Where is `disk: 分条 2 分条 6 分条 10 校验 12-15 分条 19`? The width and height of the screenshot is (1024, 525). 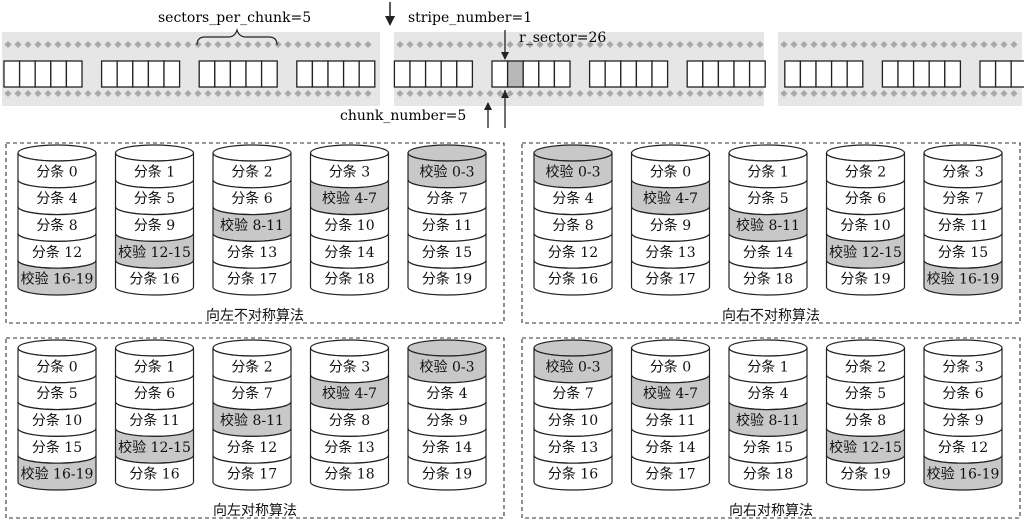 disk: 分条 2 分条 6 分条 10 校验 12-15 分条 19 is located at coordinates (865, 220).